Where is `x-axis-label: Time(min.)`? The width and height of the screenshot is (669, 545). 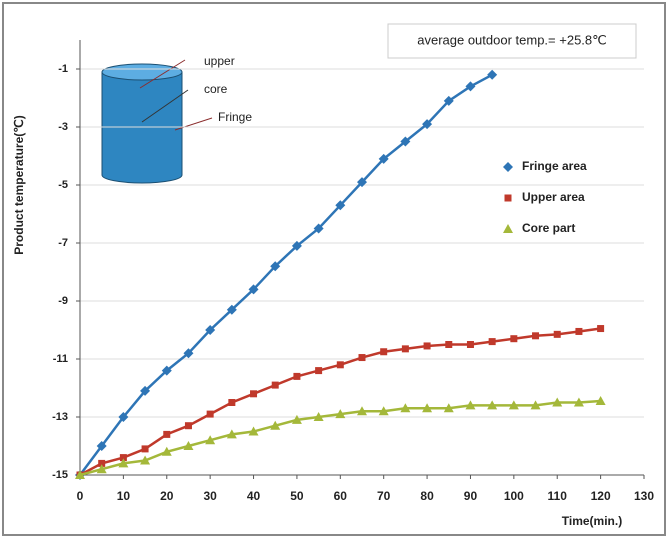 x-axis-label: Time(min.) is located at coordinates (592, 521).